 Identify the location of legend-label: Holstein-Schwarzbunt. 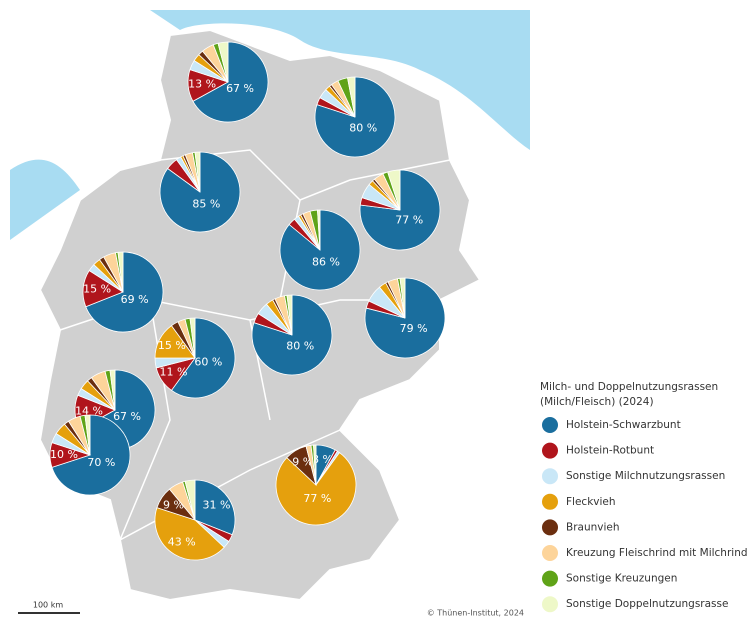
(623, 425).